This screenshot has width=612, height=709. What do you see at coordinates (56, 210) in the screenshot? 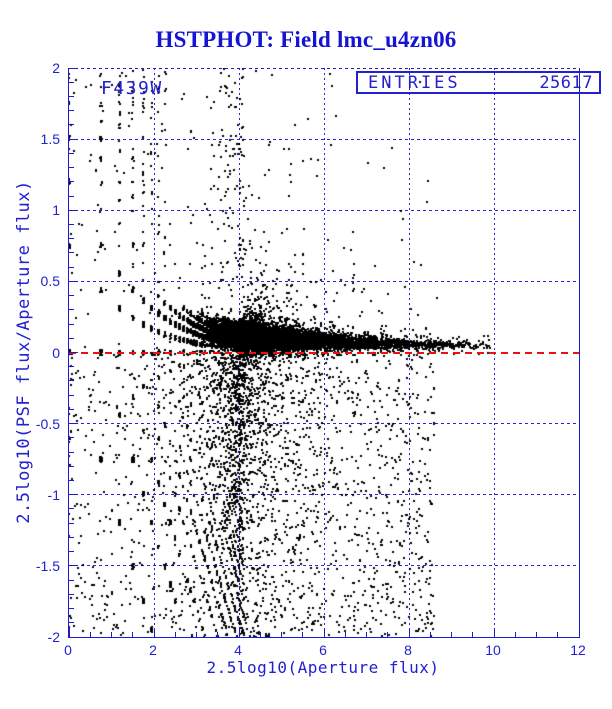
I see `y-tick-label: 1` at bounding box center [56, 210].